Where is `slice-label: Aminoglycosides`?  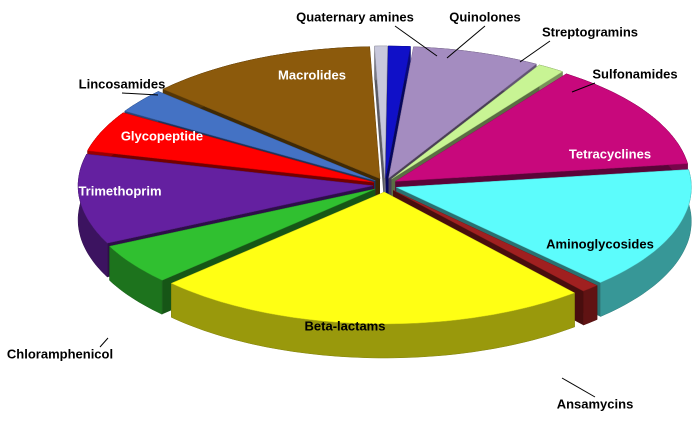 slice-label: Aminoglycosides is located at coordinates (600, 243).